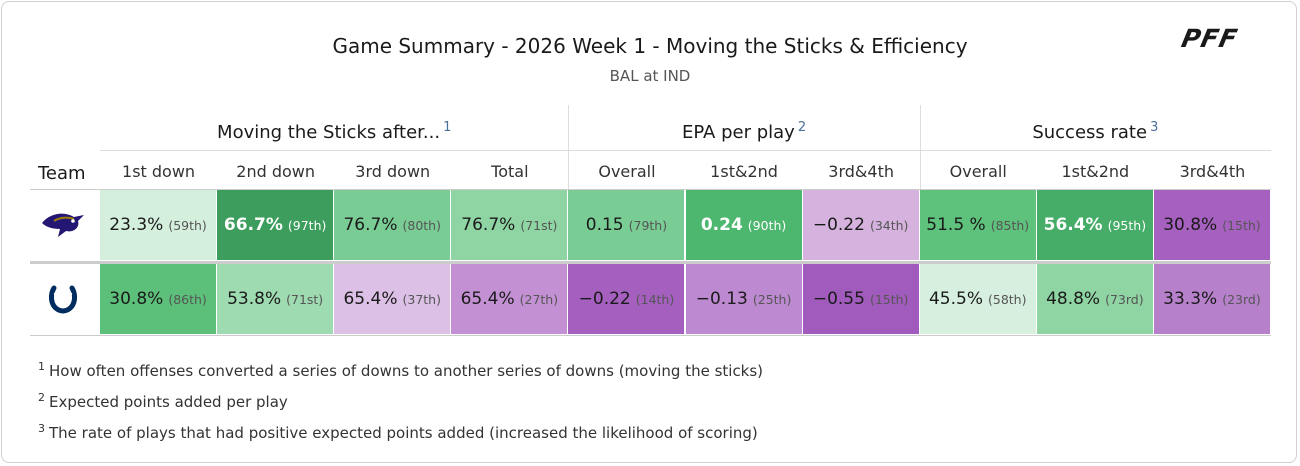 The image size is (1300, 466). I want to click on cell: 30.8% (15th), so click(1211, 225).